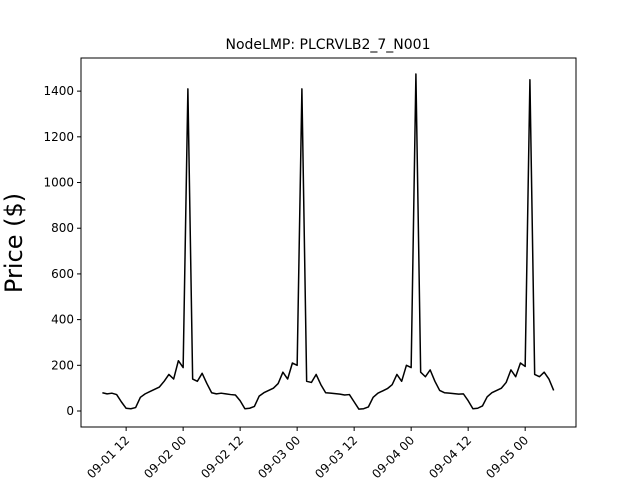 This screenshot has width=640, height=480. Describe the element at coordinates (58, 183) in the screenshot. I see `y-tick-label: 1000` at that location.